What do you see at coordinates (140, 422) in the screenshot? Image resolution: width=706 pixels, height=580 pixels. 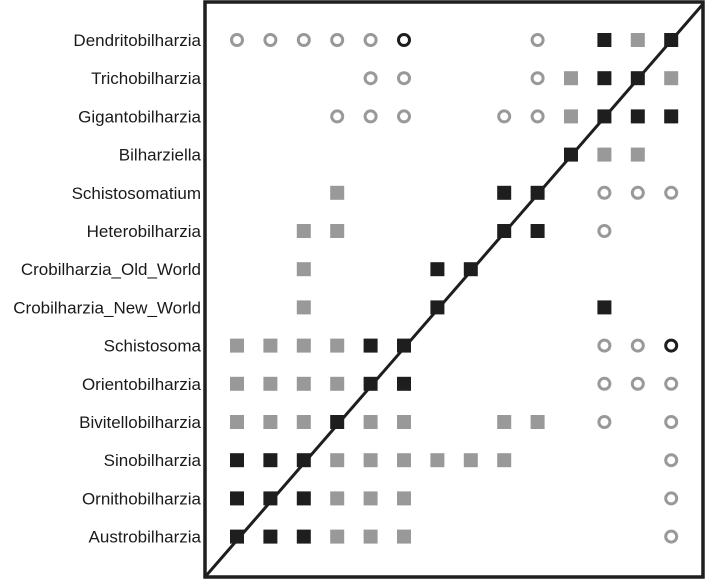 I see `taxon-label: Bivitellobilharzia` at bounding box center [140, 422].